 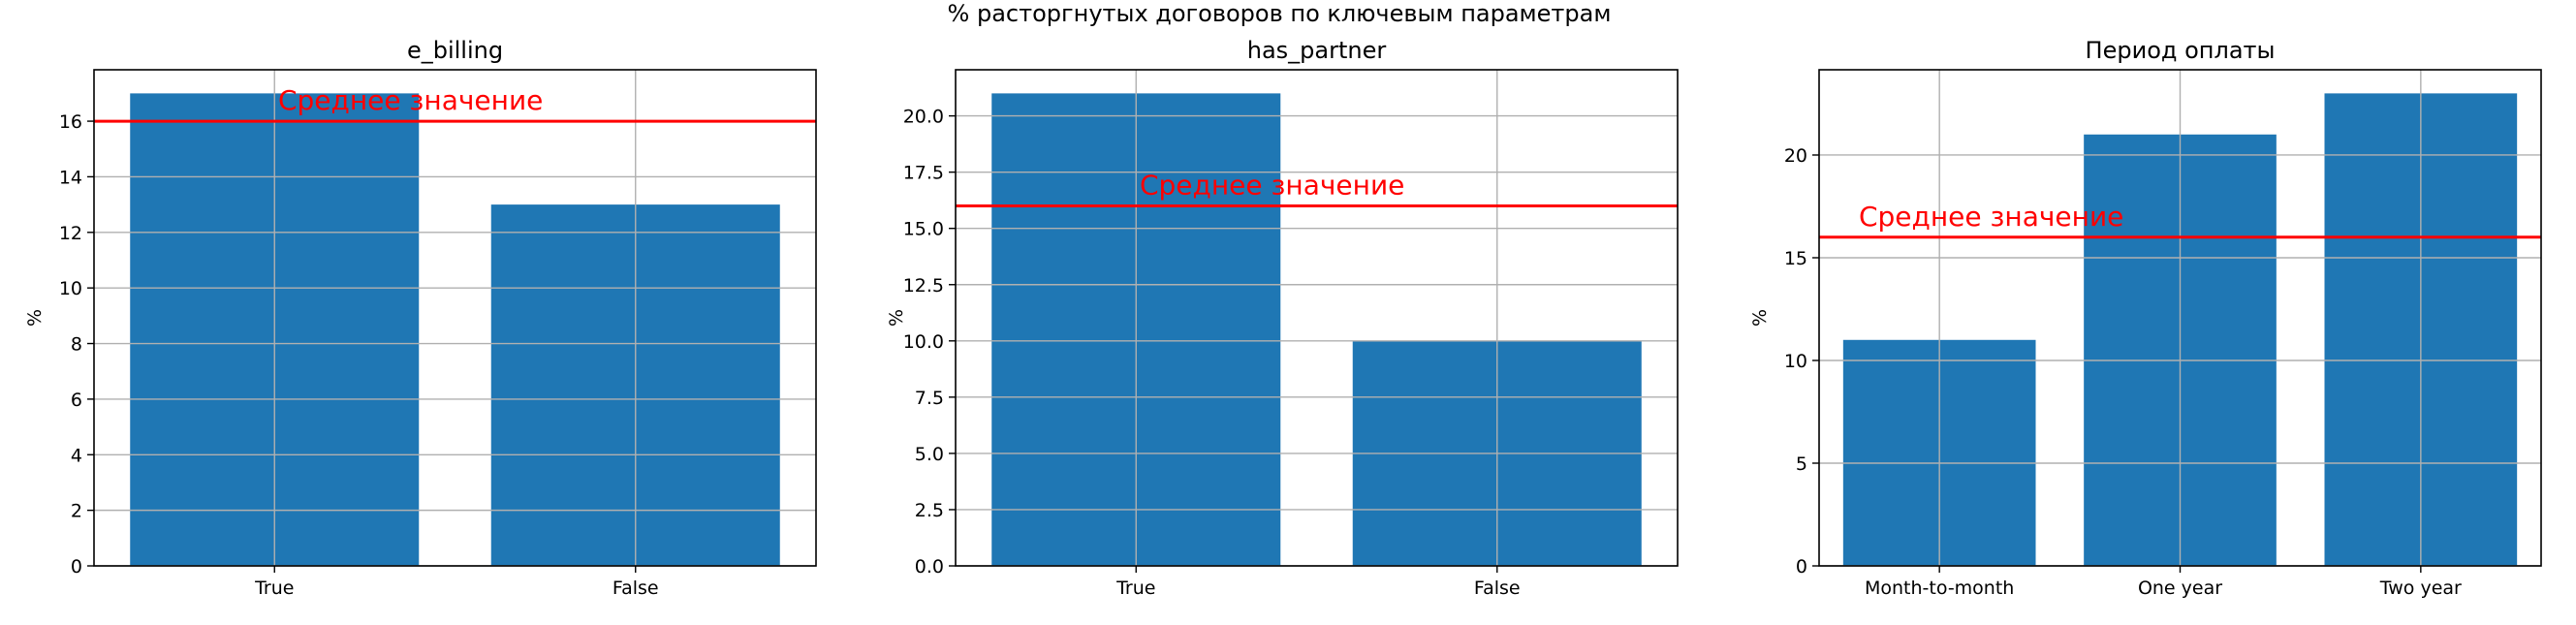 I want to click on ytick-label: 17.5, so click(x=923, y=173).